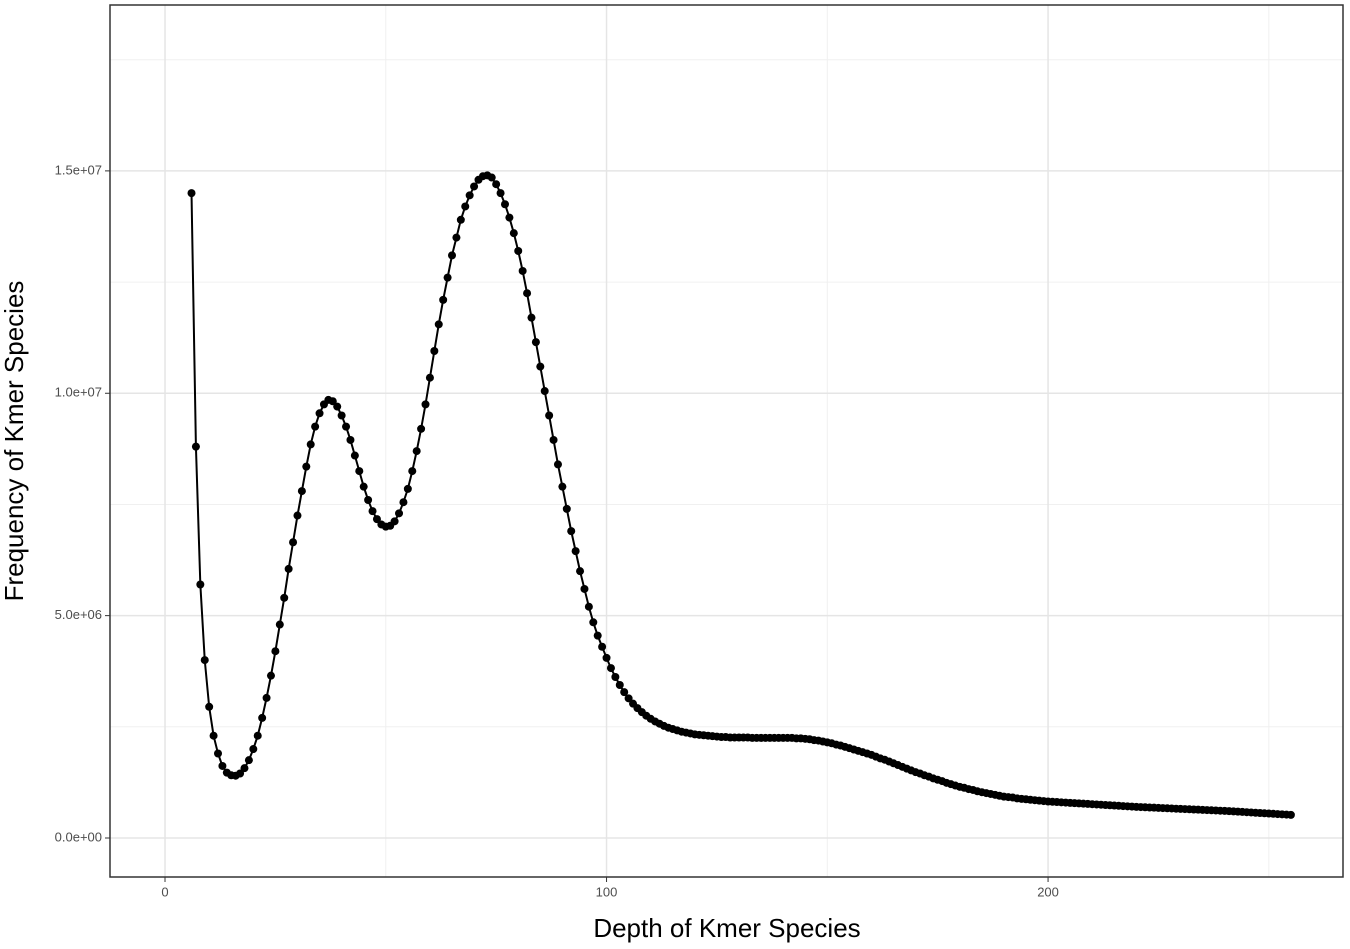 Image resolution: width=1350 pixels, height=949 pixels. Describe the element at coordinates (78, 836) in the screenshot. I see `y-tick-label: 0.0e+00` at that location.